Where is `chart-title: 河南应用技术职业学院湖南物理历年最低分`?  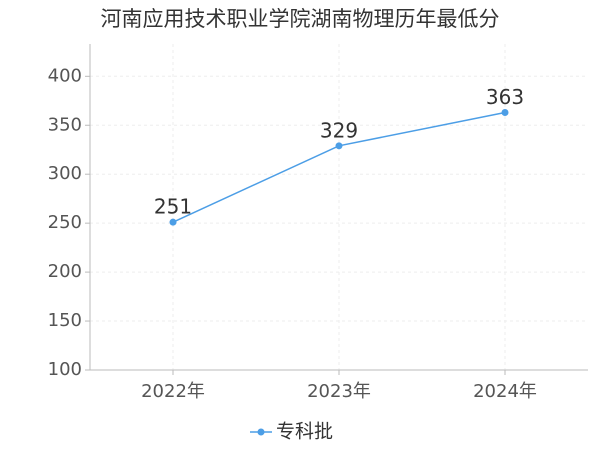 chart-title: 河南应用技术职业学院湖南物理历年最低分 is located at coordinates (300, 19).